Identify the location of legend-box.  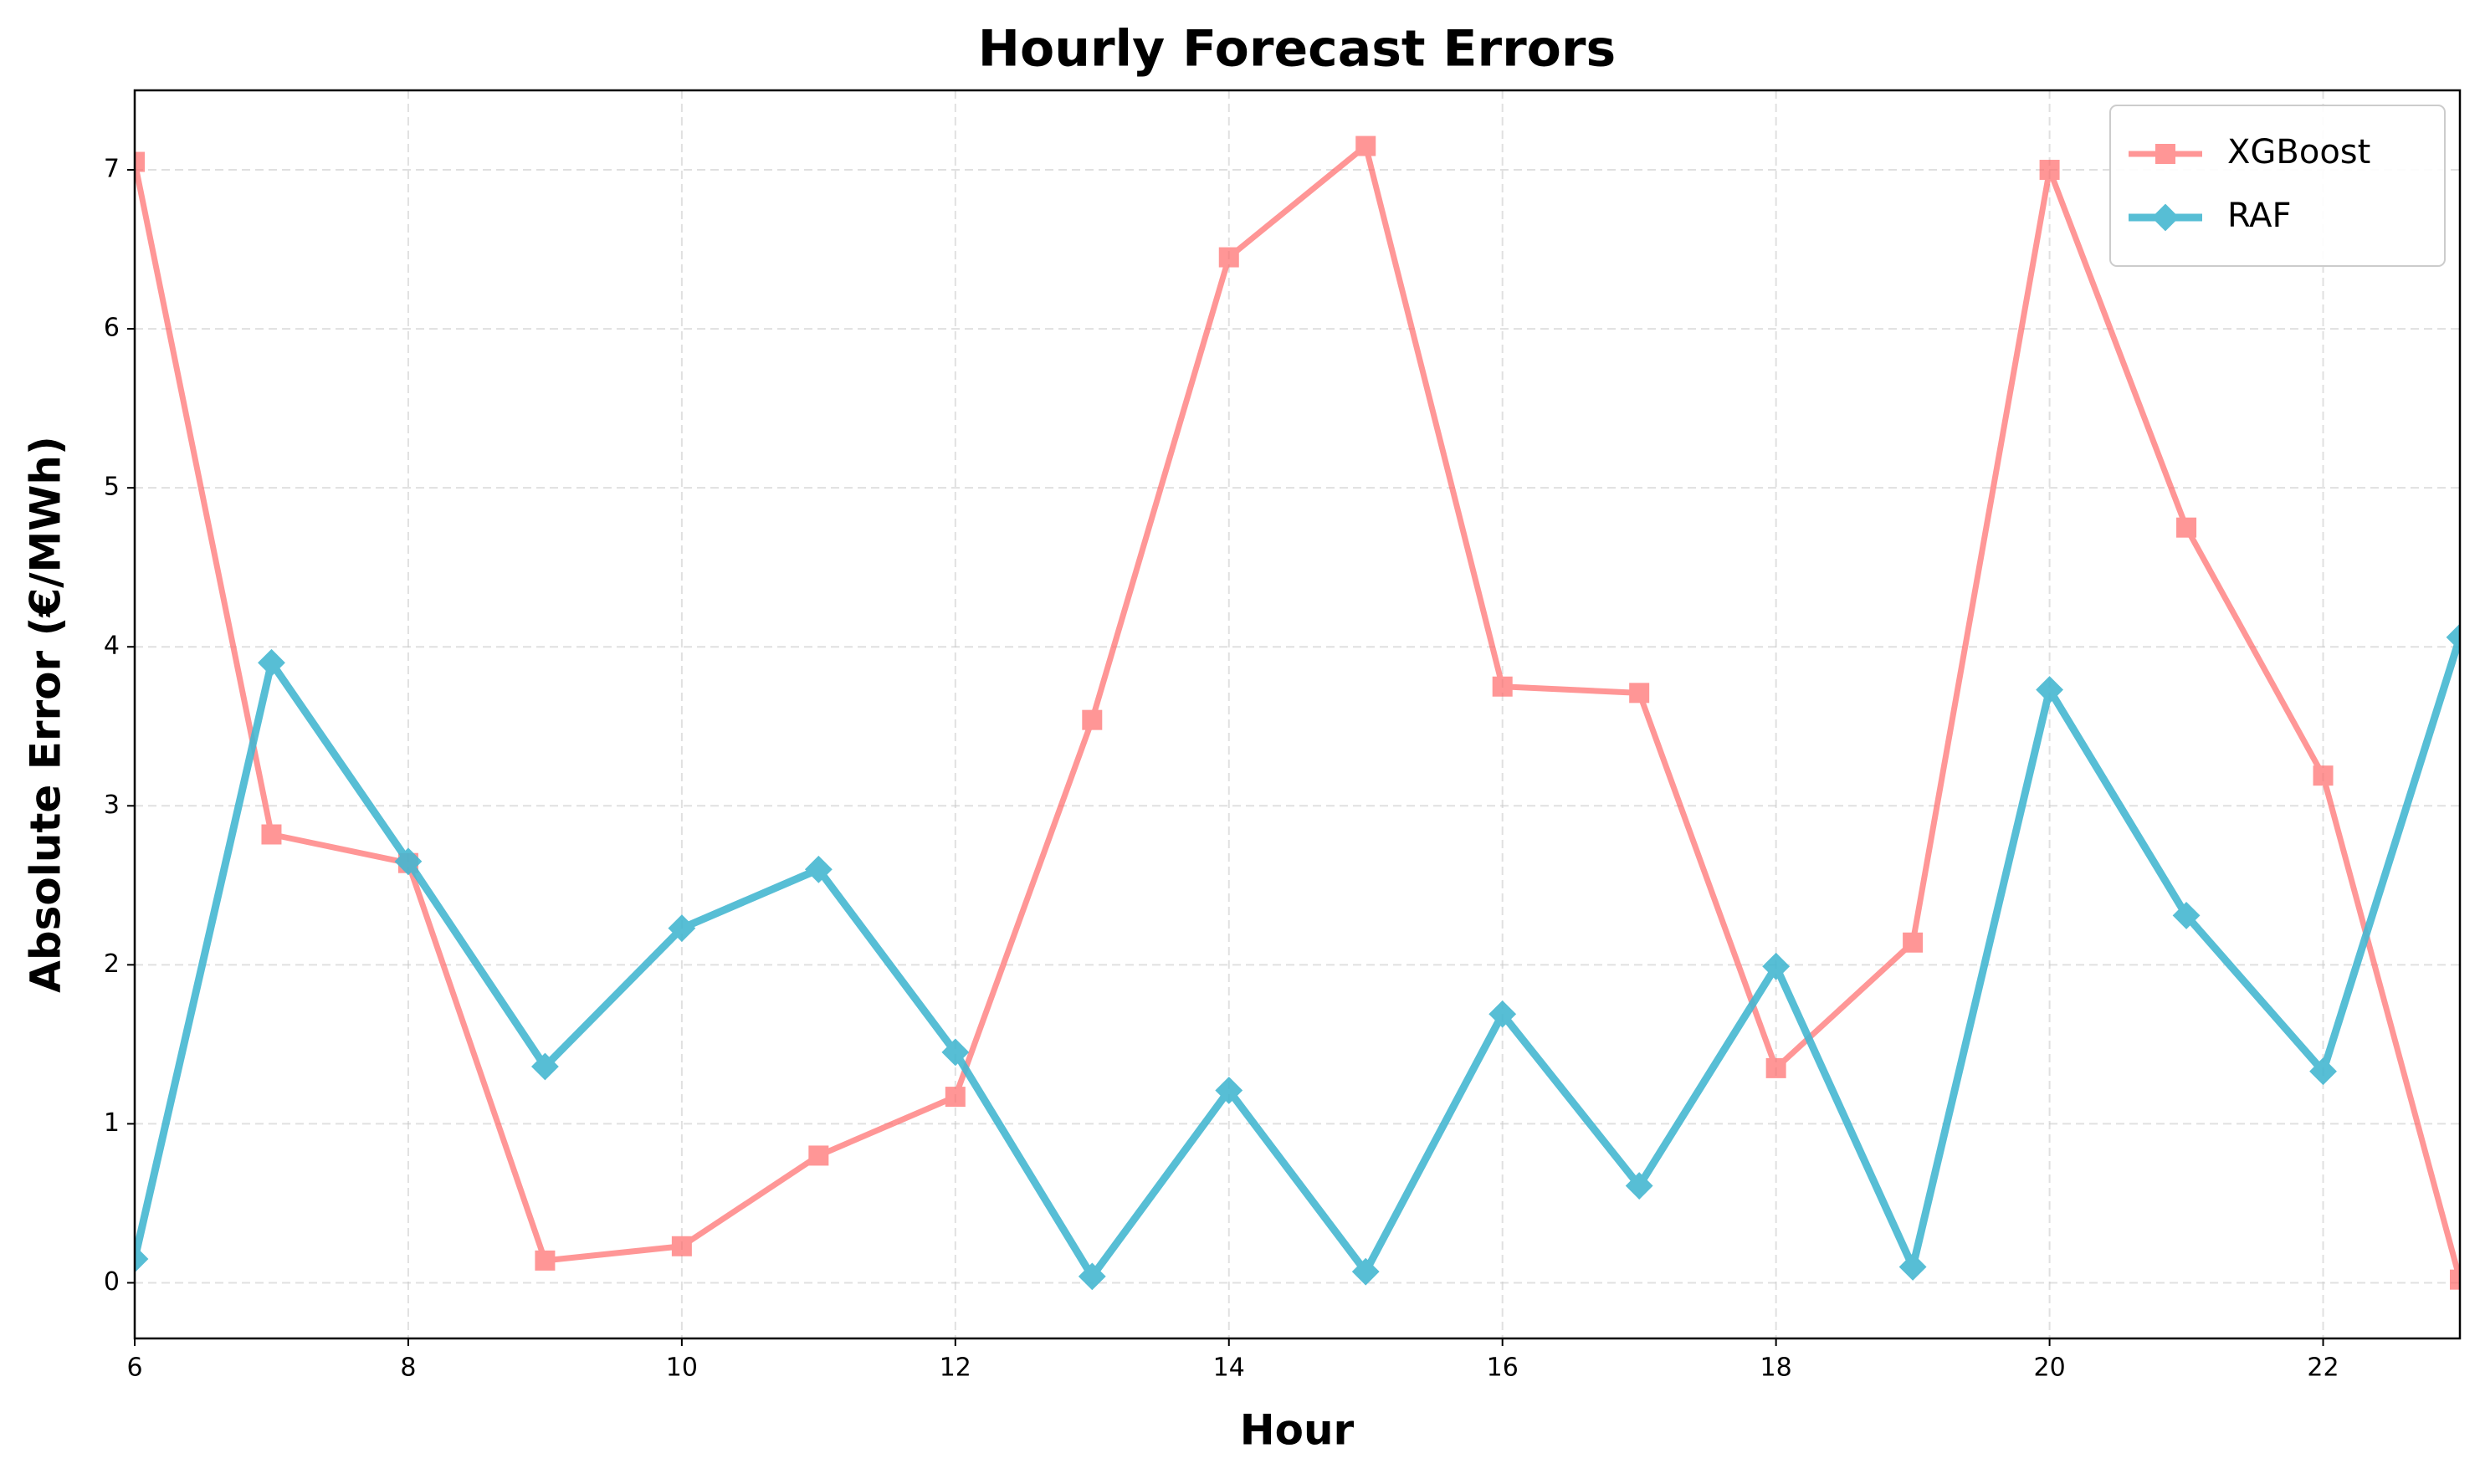
(2278, 186).